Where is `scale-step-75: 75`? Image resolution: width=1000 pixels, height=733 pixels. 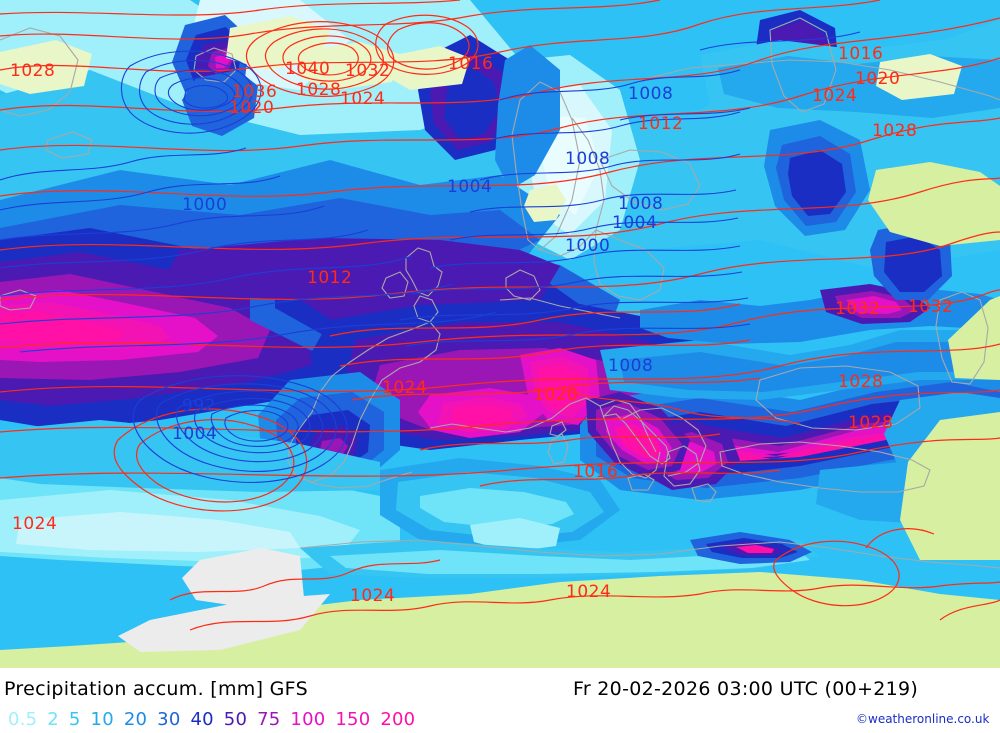
scale-step-75: 75 is located at coordinates (269, 719).